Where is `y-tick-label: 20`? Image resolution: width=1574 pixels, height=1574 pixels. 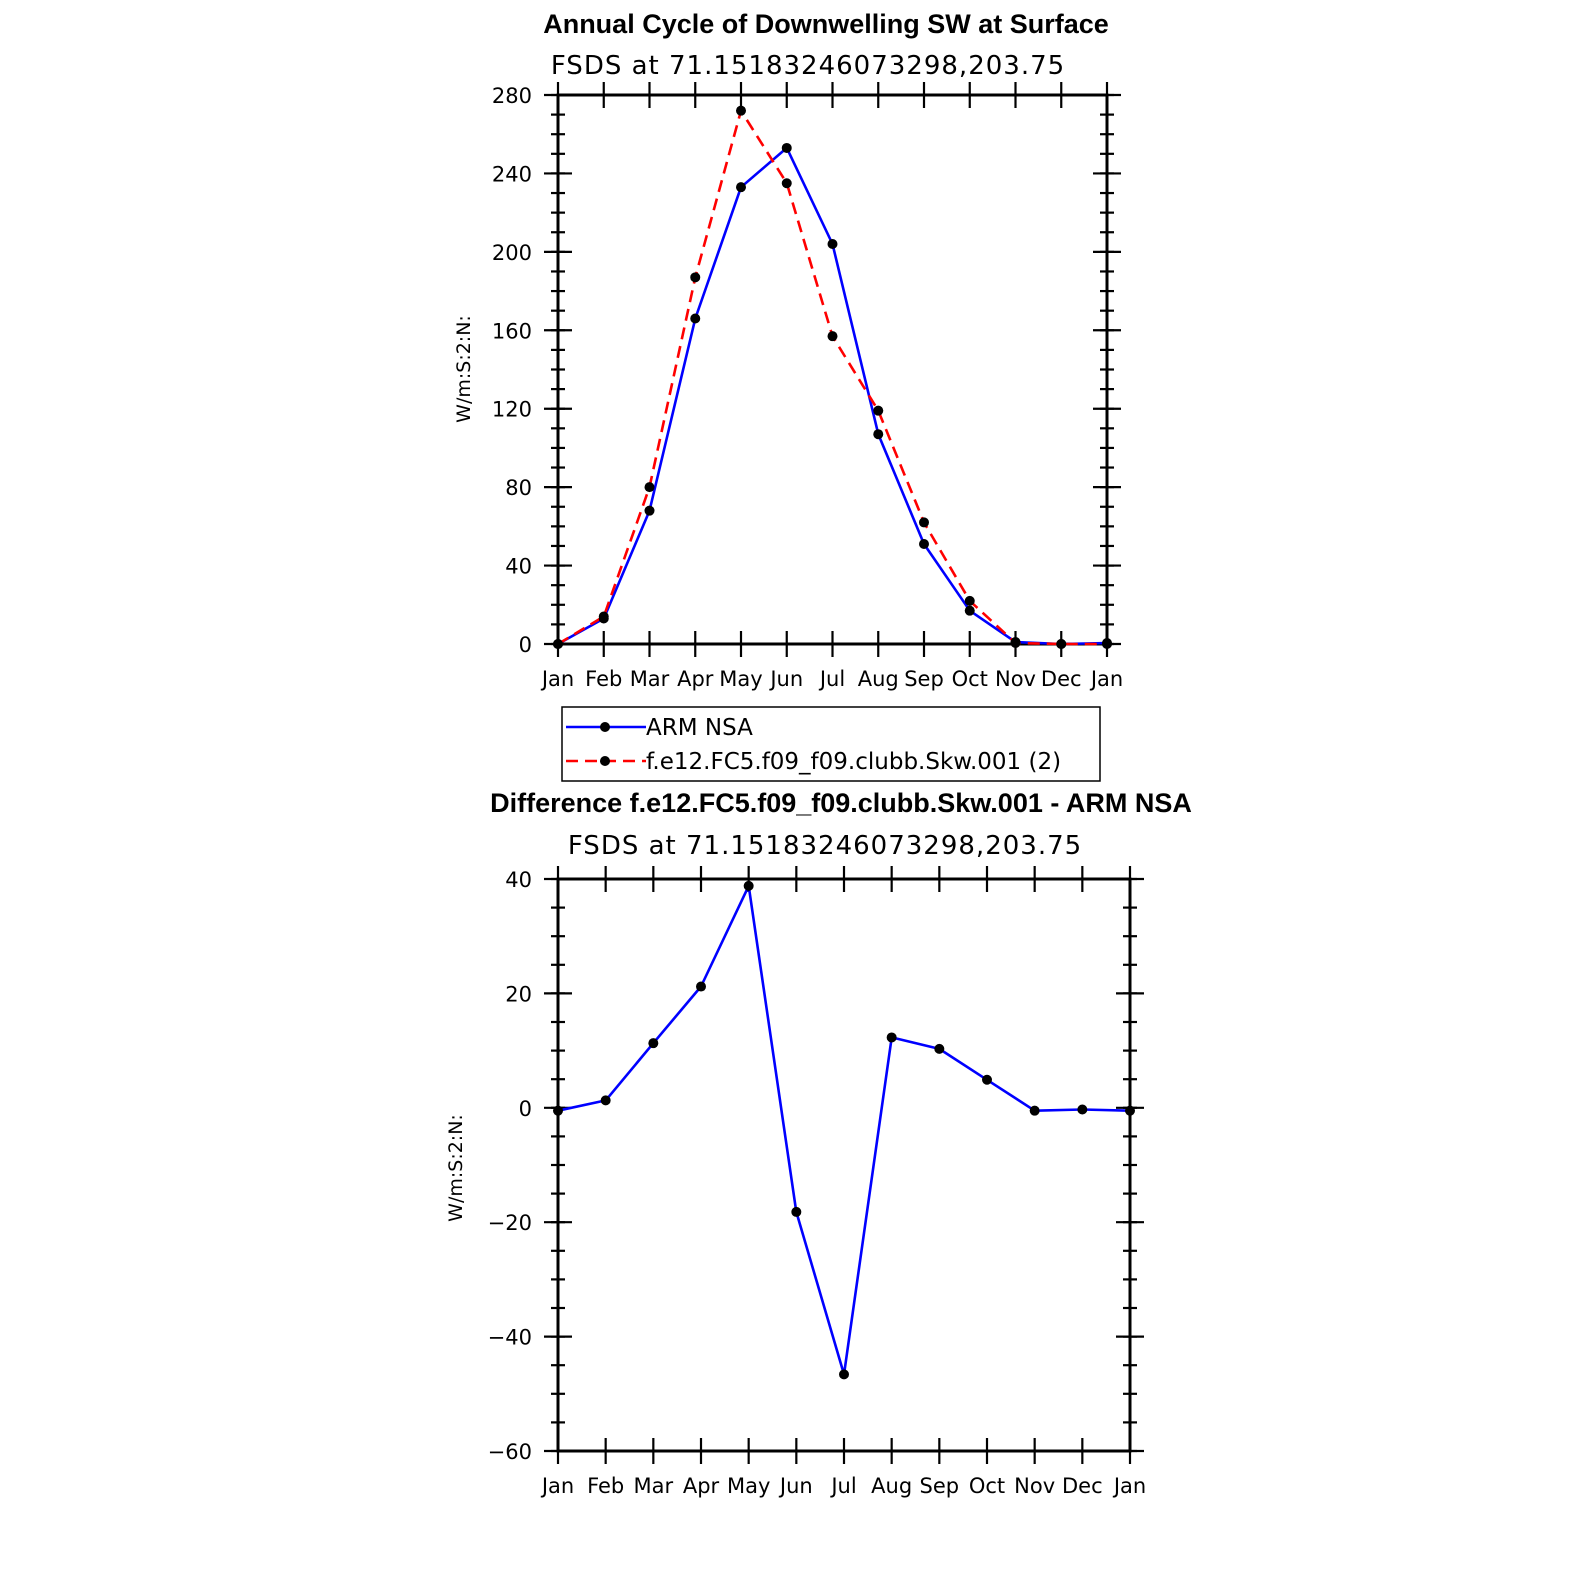
y-tick-label: 20 is located at coordinates (518, 994).